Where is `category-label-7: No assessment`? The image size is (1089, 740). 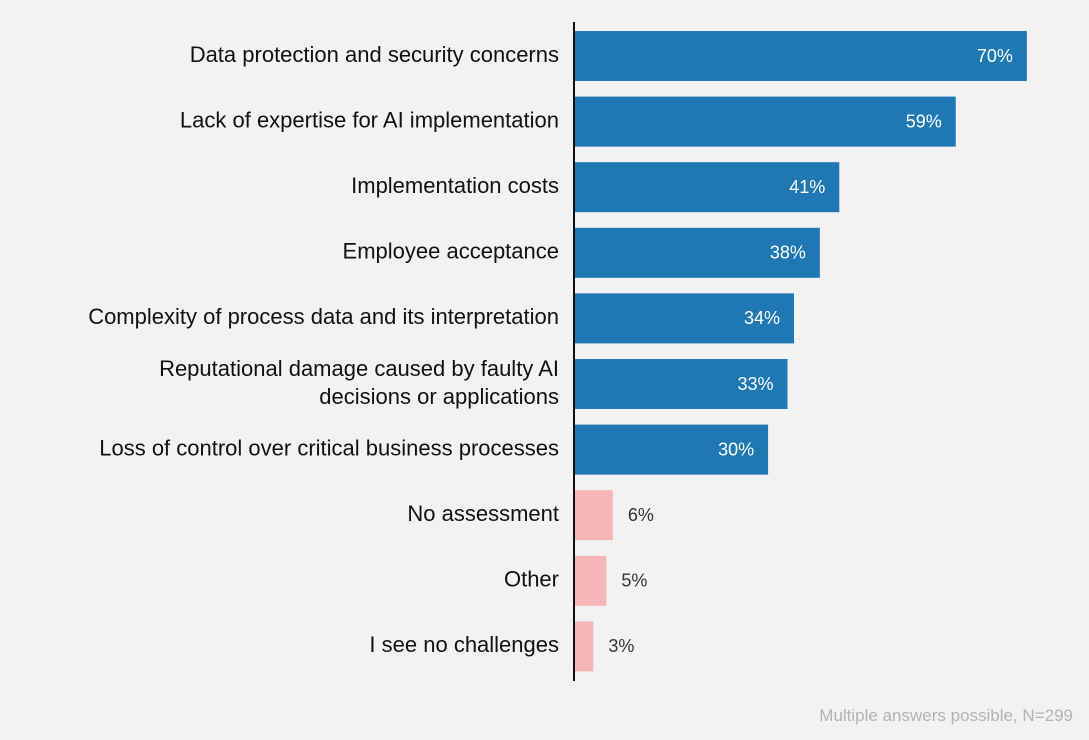 category-label-7: No assessment is located at coordinates (483, 513).